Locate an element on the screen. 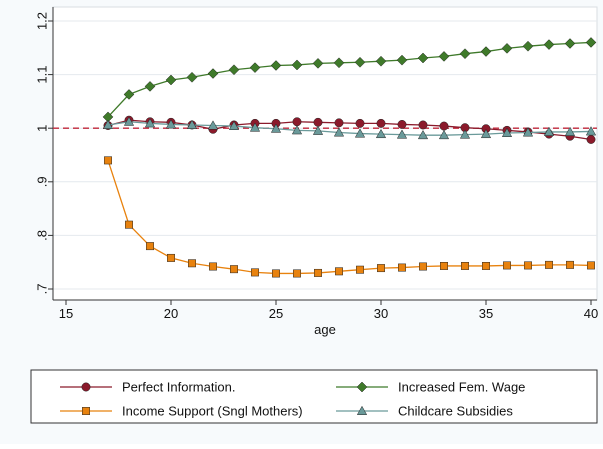 The image size is (603, 449). y-tick-label: 1.2 is located at coordinates (41, 21).